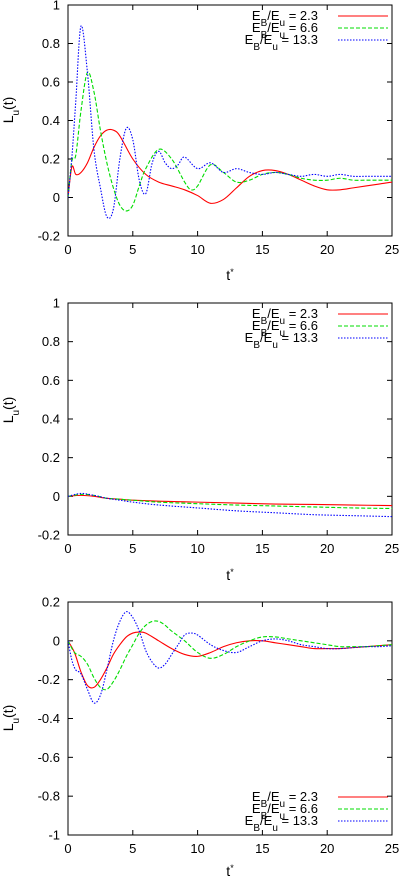 This screenshot has width=400, height=880. Describe the element at coordinates (54, 835) in the screenshot. I see `y-tick-label: -1` at that location.